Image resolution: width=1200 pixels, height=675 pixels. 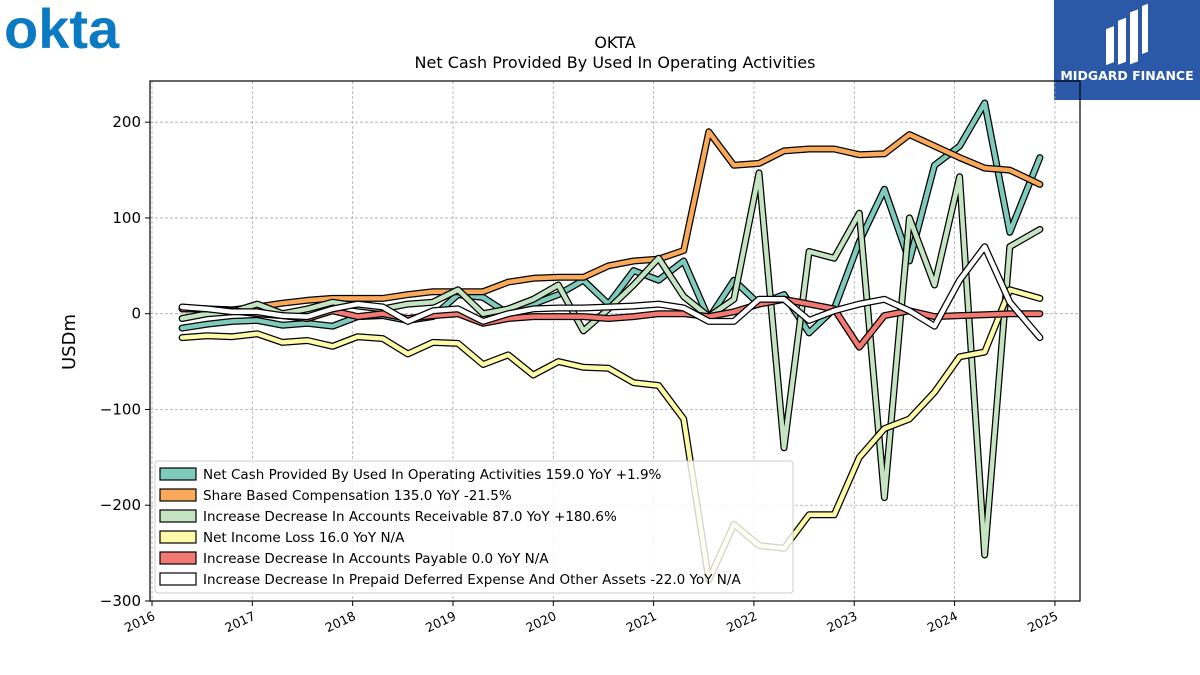 I want to click on y-axis-label: USDm, so click(x=69, y=342).